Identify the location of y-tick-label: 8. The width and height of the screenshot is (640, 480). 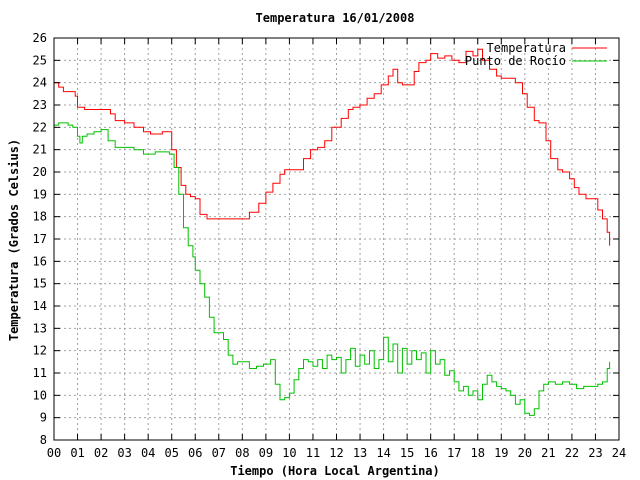
(43, 440).